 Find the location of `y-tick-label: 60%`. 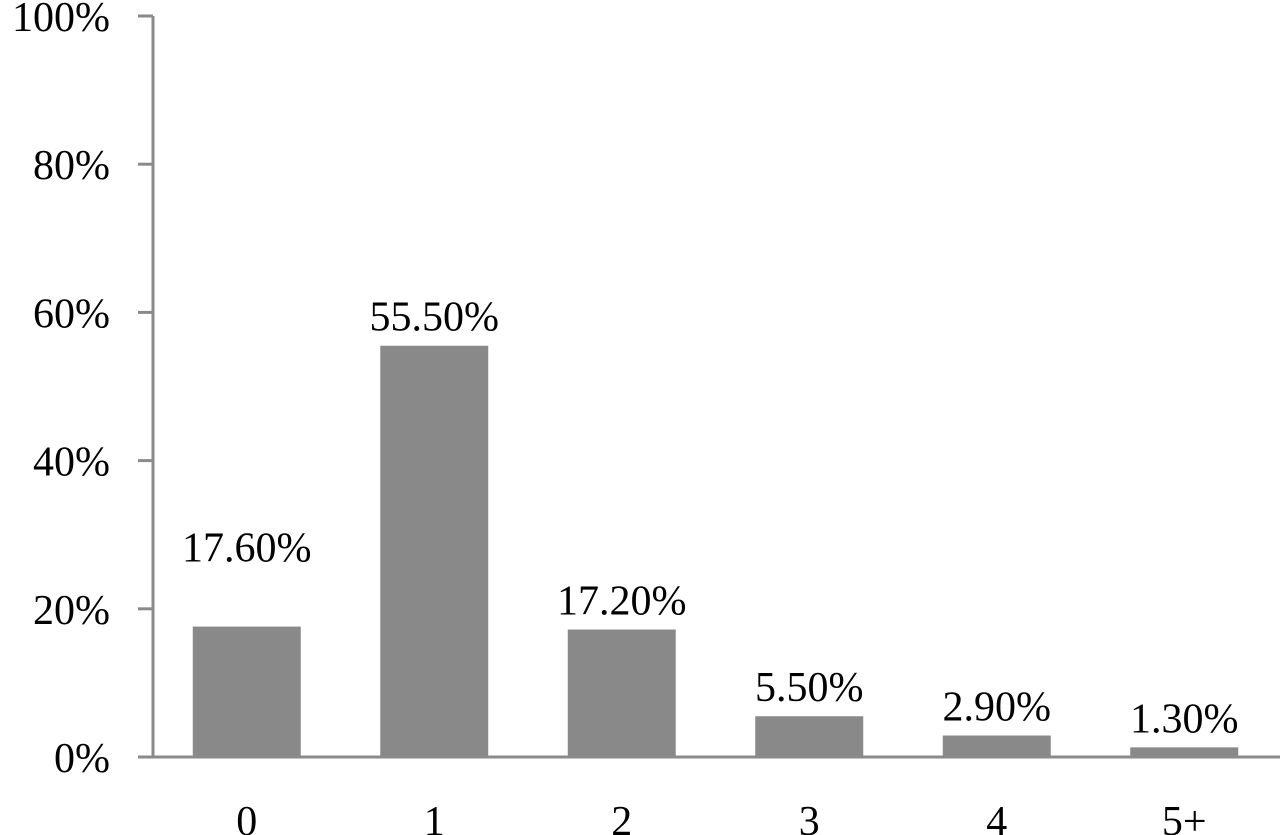

y-tick-label: 60% is located at coordinates (71, 314).